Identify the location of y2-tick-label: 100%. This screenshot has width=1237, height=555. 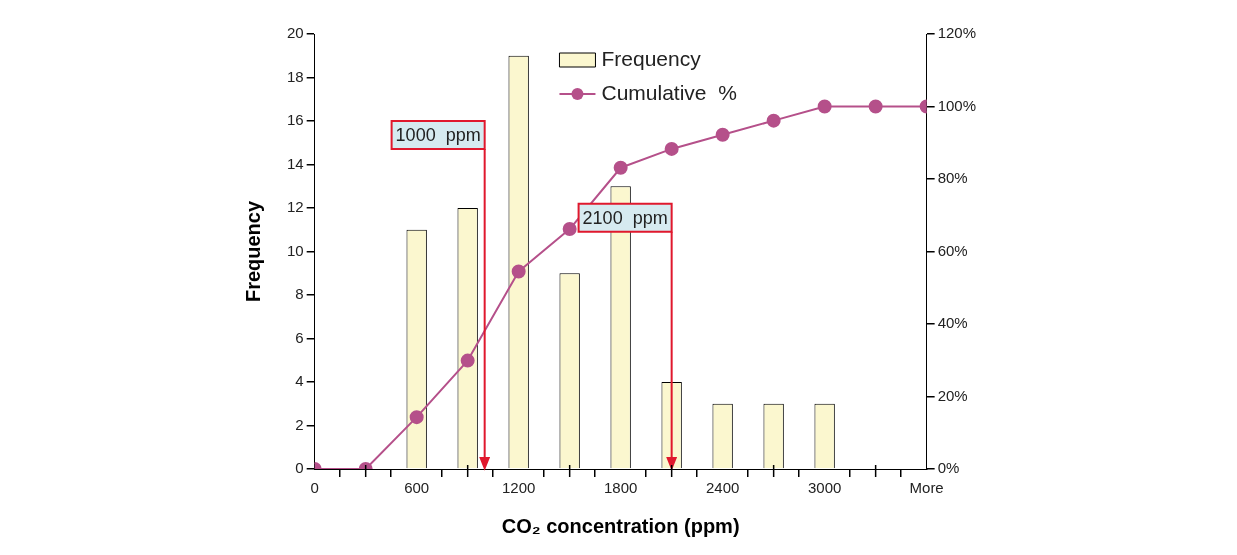
(957, 105).